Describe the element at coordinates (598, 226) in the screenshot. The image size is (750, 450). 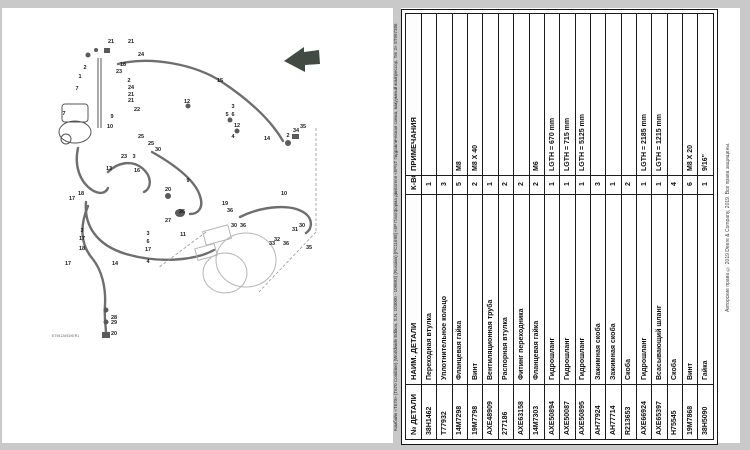
I see `table-row: AH77924 Зажимная скоба 3` at that location.